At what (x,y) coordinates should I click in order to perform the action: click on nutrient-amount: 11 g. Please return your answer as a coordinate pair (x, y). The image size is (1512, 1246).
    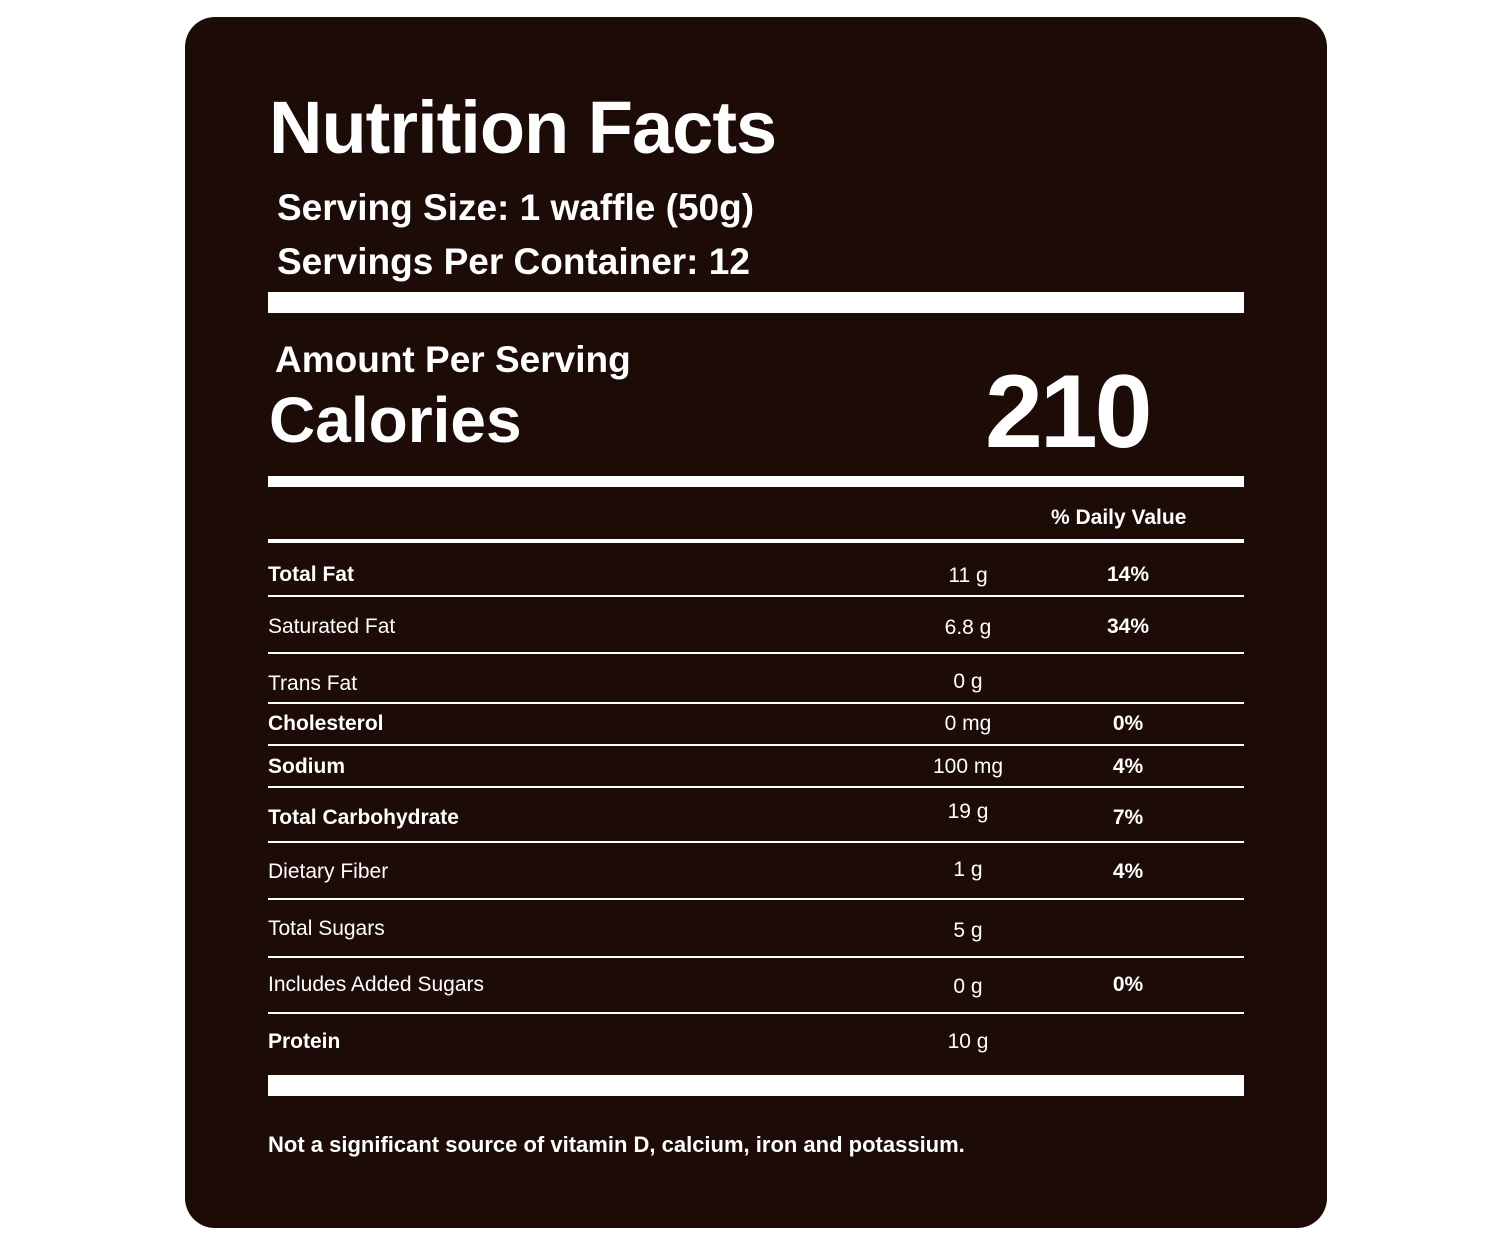
    Looking at the image, I should click on (968, 575).